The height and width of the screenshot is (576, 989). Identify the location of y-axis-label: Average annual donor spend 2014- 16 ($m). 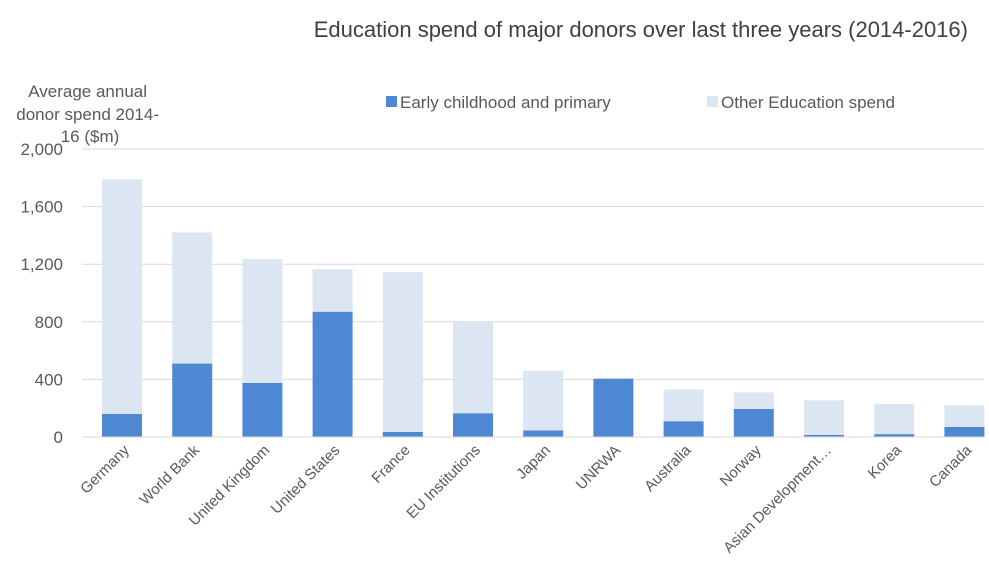
(89, 114).